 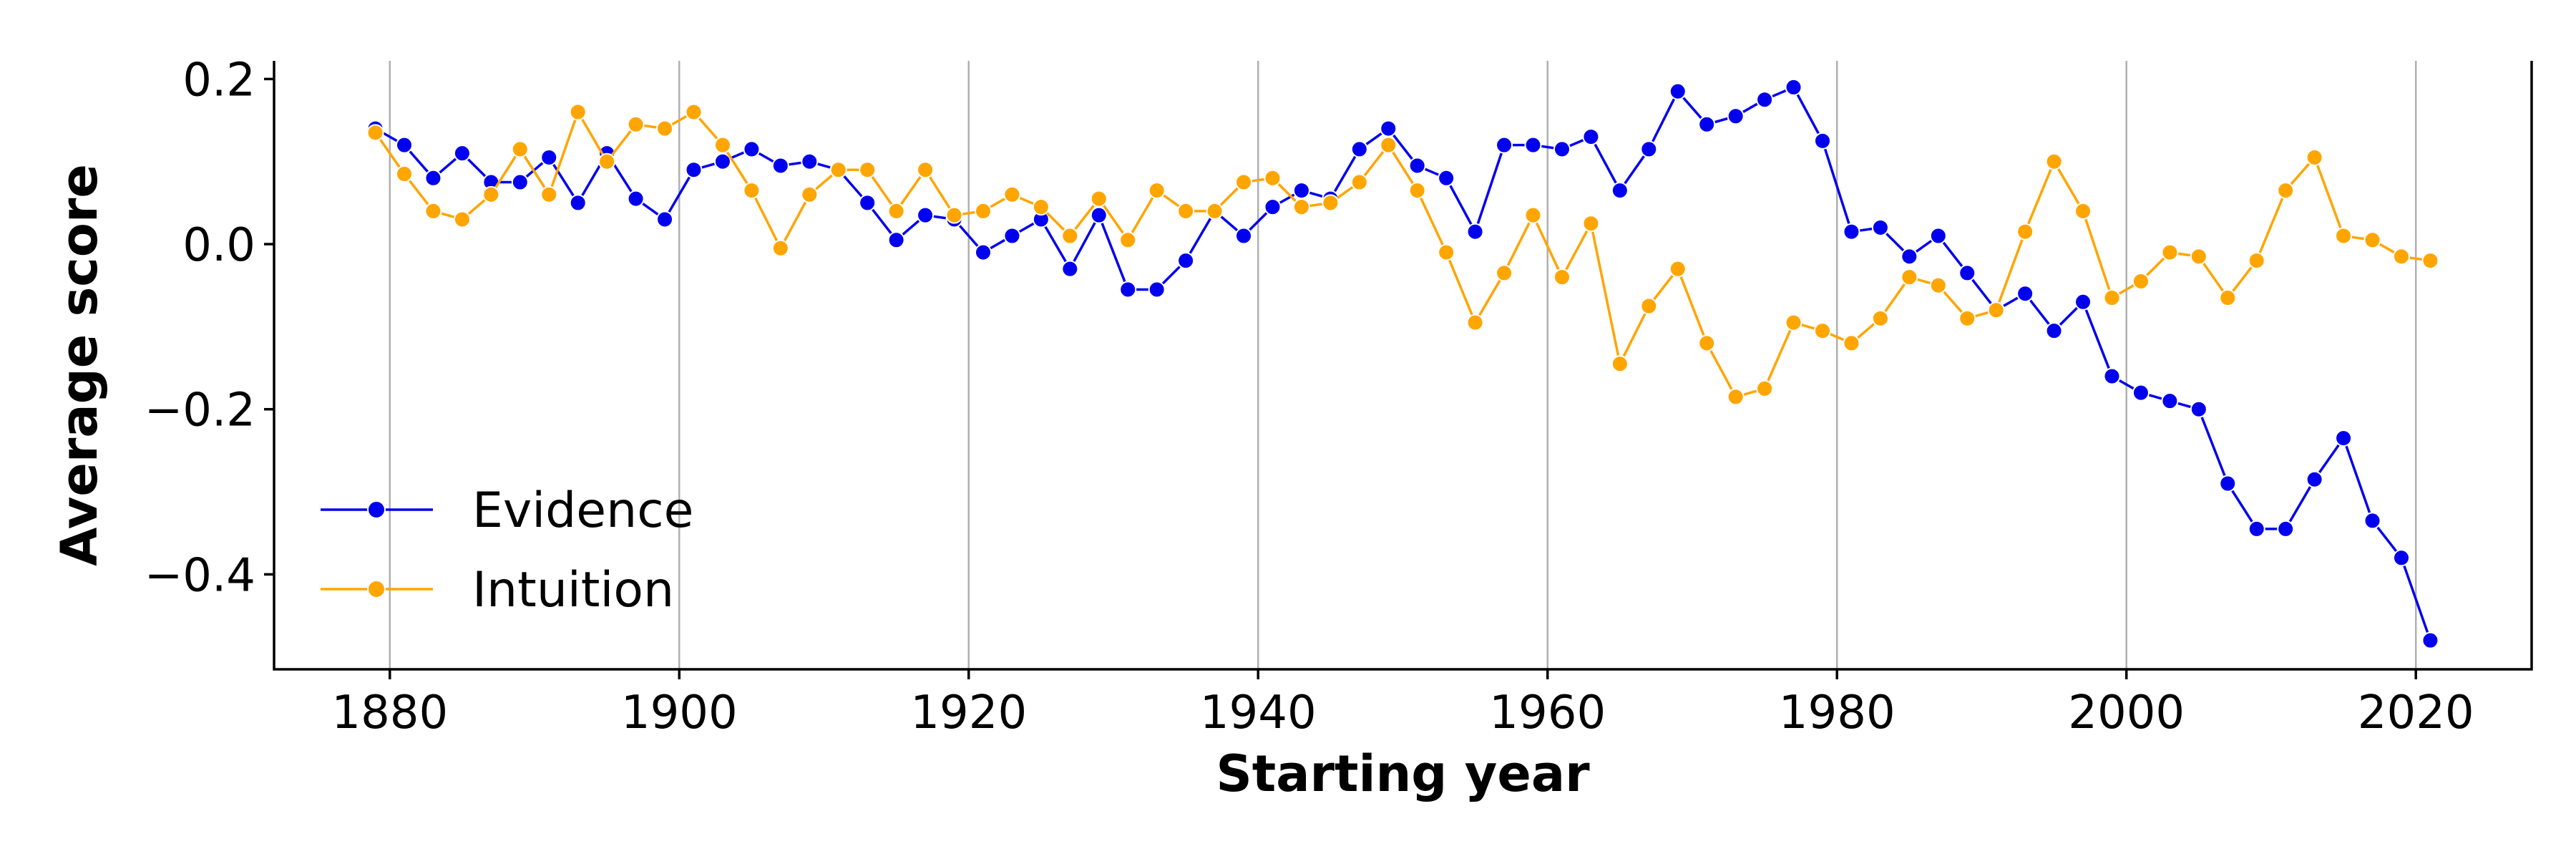 What do you see at coordinates (376, 509) in the screenshot?
I see `legend-marker-evidence` at bounding box center [376, 509].